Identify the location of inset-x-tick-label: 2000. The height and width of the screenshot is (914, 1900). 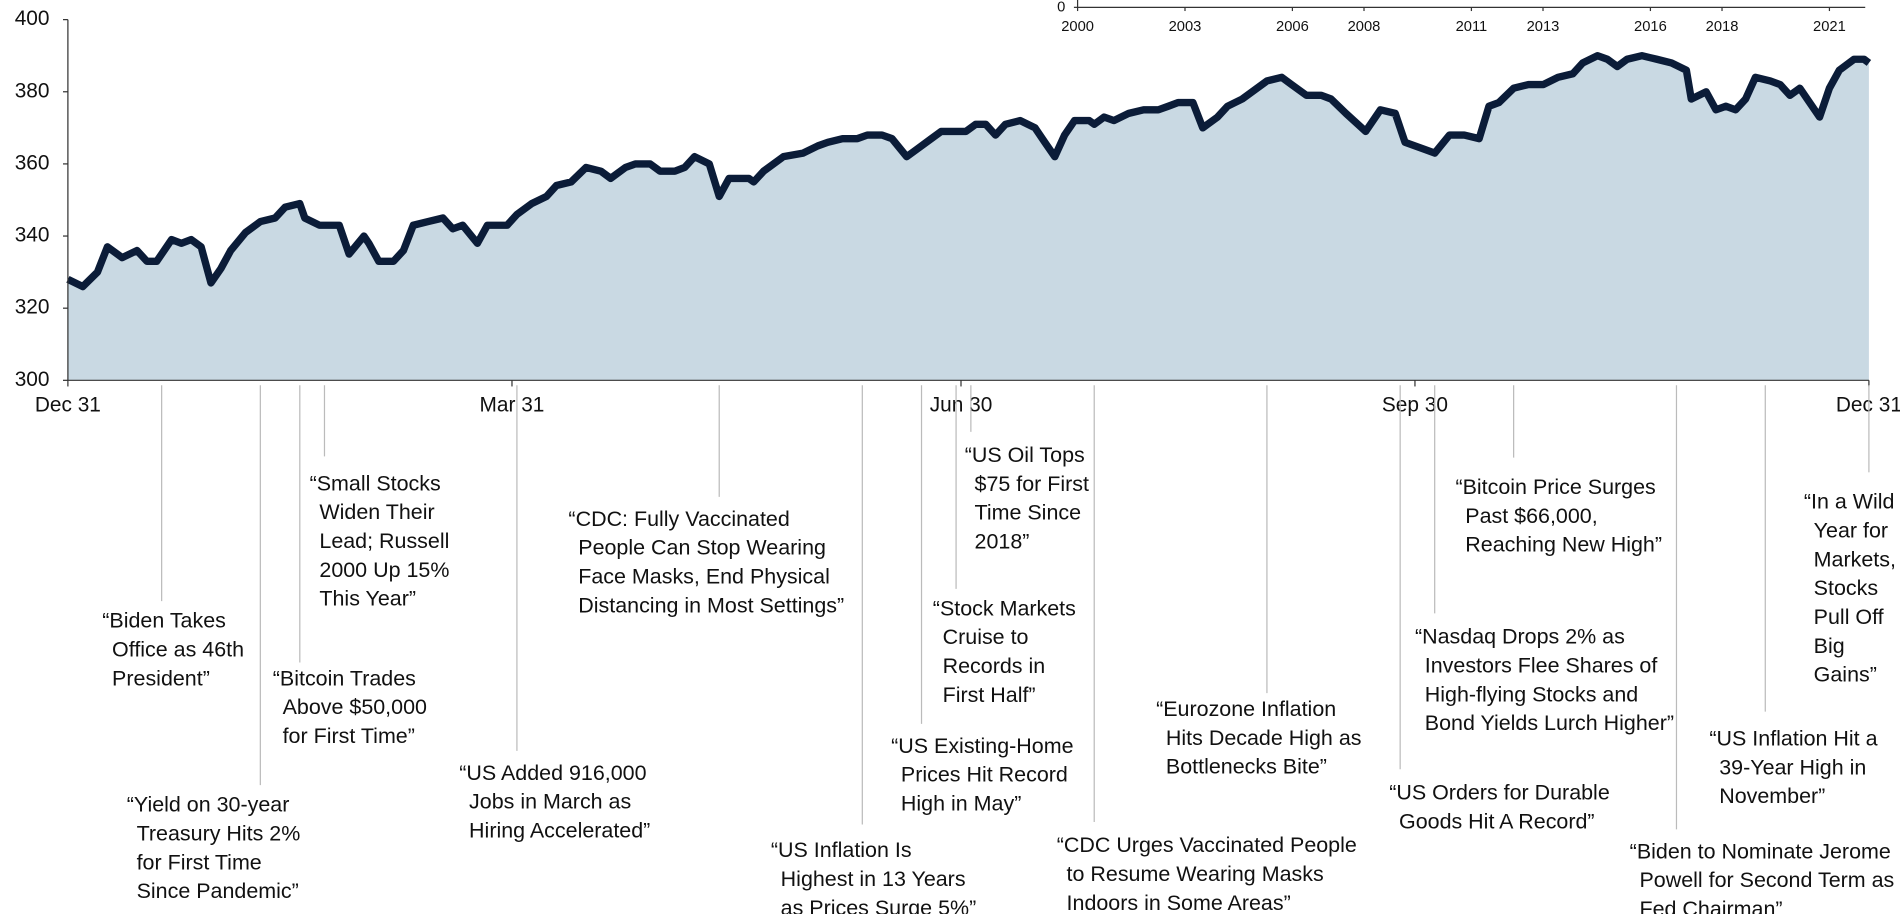
(1077, 27).